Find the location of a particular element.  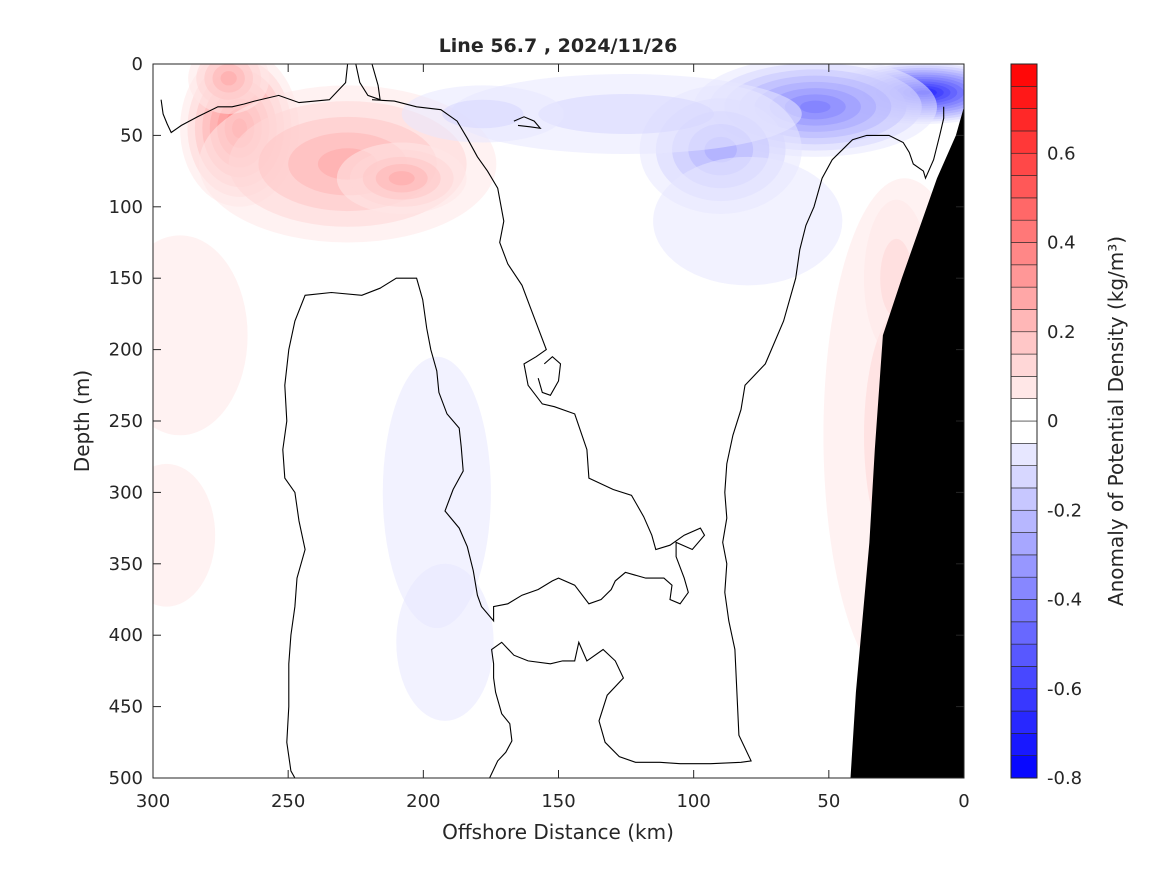

colorbar-tick-label: -0.8 is located at coordinates (1064, 778).